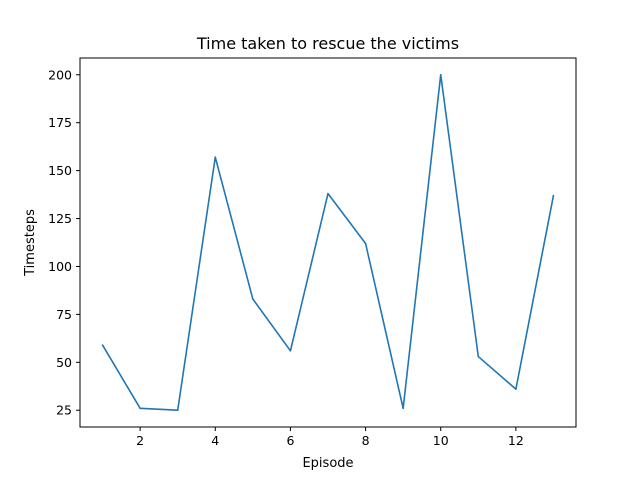  I want to click on y-tick-label: 175, so click(60, 122).